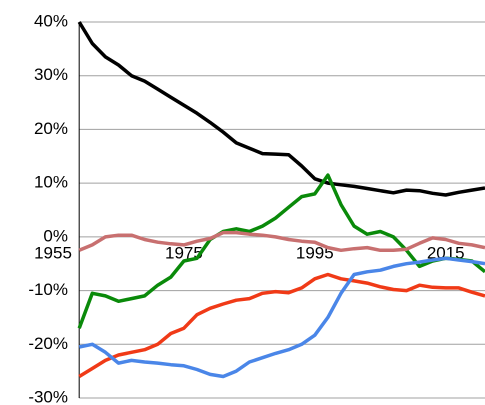 The image size is (485, 405). Describe the element at coordinates (53, 252) in the screenshot. I see `x-tick-label: 1955` at that location.